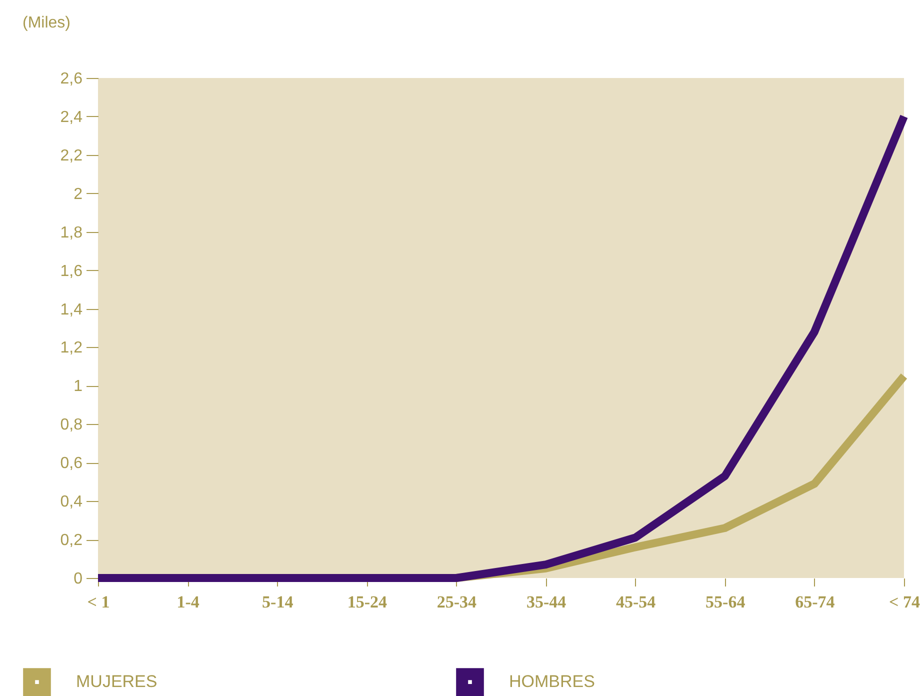 The width and height of the screenshot is (923, 696). Describe the element at coordinates (726, 602) in the screenshot. I see `x-tick-label: 55-64` at that location.